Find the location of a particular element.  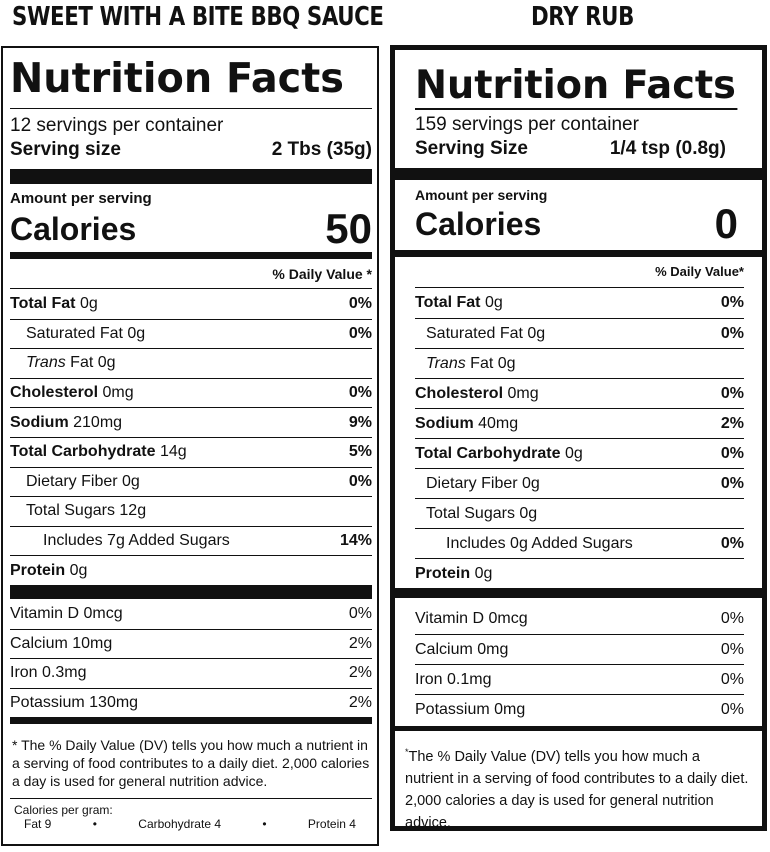

nutrient-row: Sodium 40mg 2% is located at coordinates (579, 423).